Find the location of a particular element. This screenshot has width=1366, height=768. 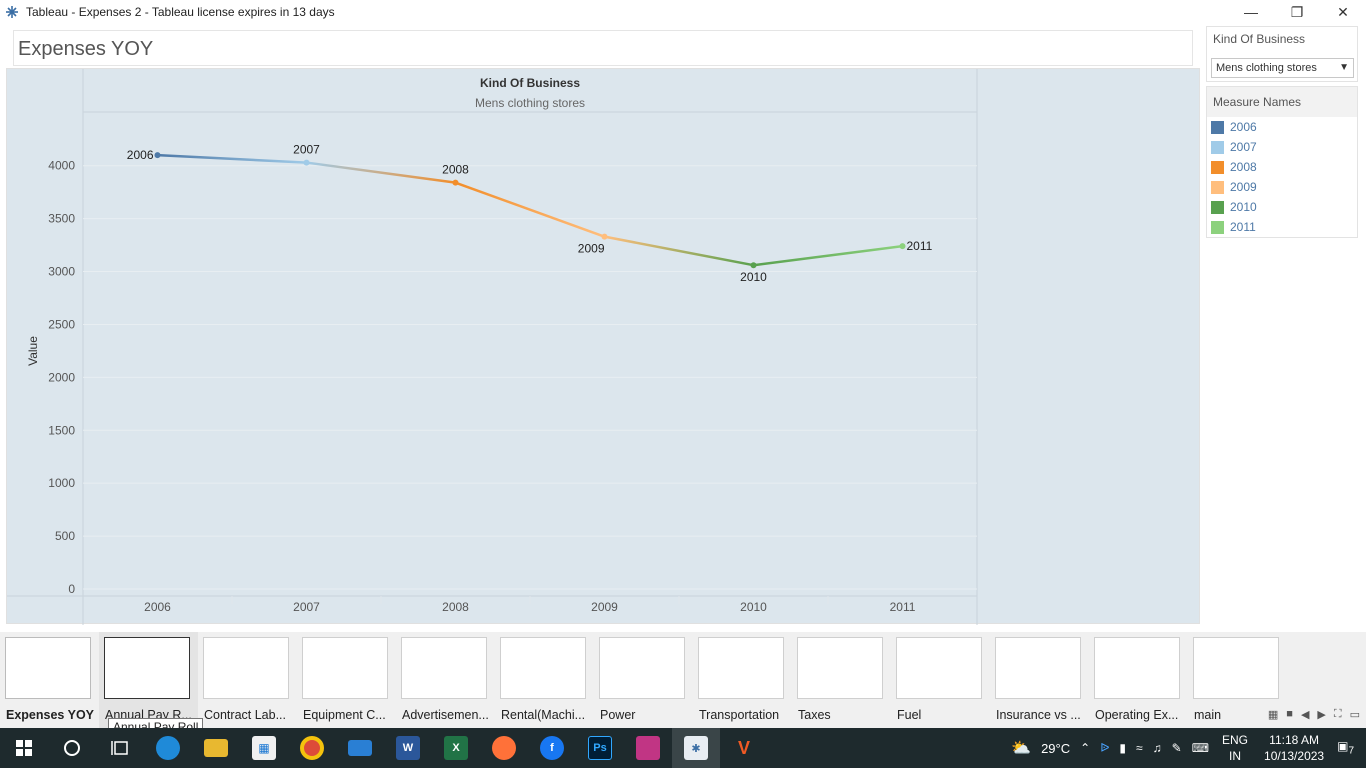

search-icon is located at coordinates (72, 748).